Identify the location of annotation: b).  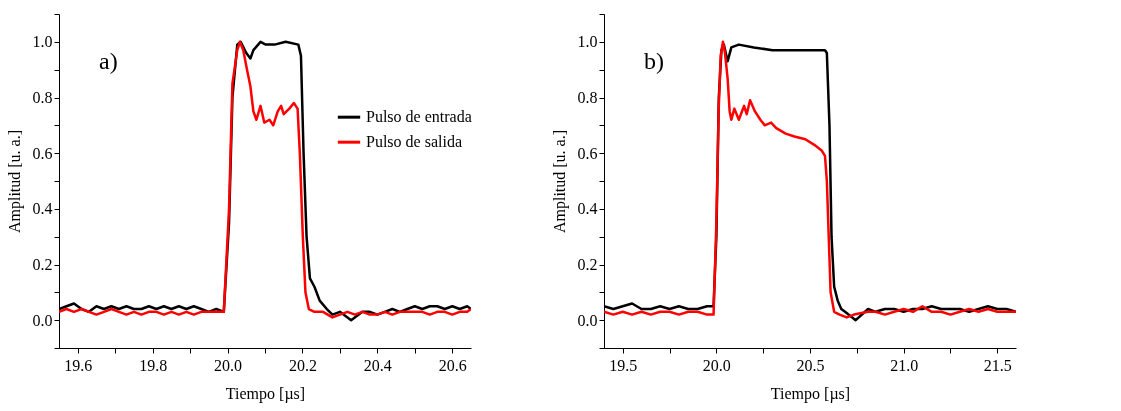
(654, 61).